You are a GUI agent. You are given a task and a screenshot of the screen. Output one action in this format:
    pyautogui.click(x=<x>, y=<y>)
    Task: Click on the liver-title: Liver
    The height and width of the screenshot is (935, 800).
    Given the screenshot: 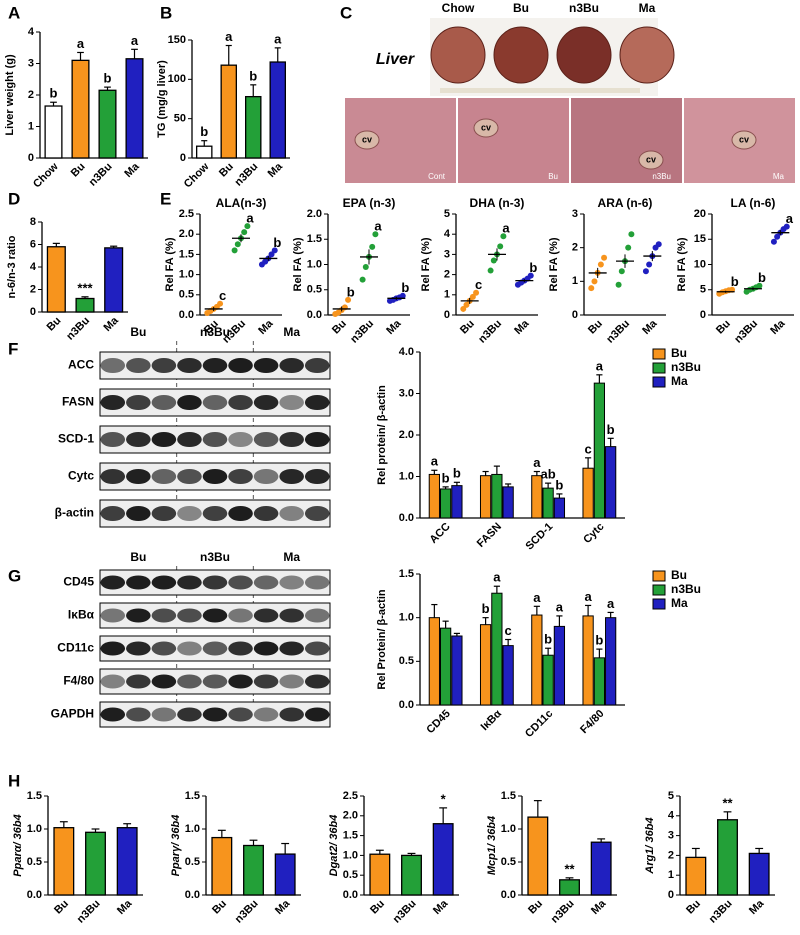 What is the action you would take?
    pyautogui.click(x=395, y=59)
    